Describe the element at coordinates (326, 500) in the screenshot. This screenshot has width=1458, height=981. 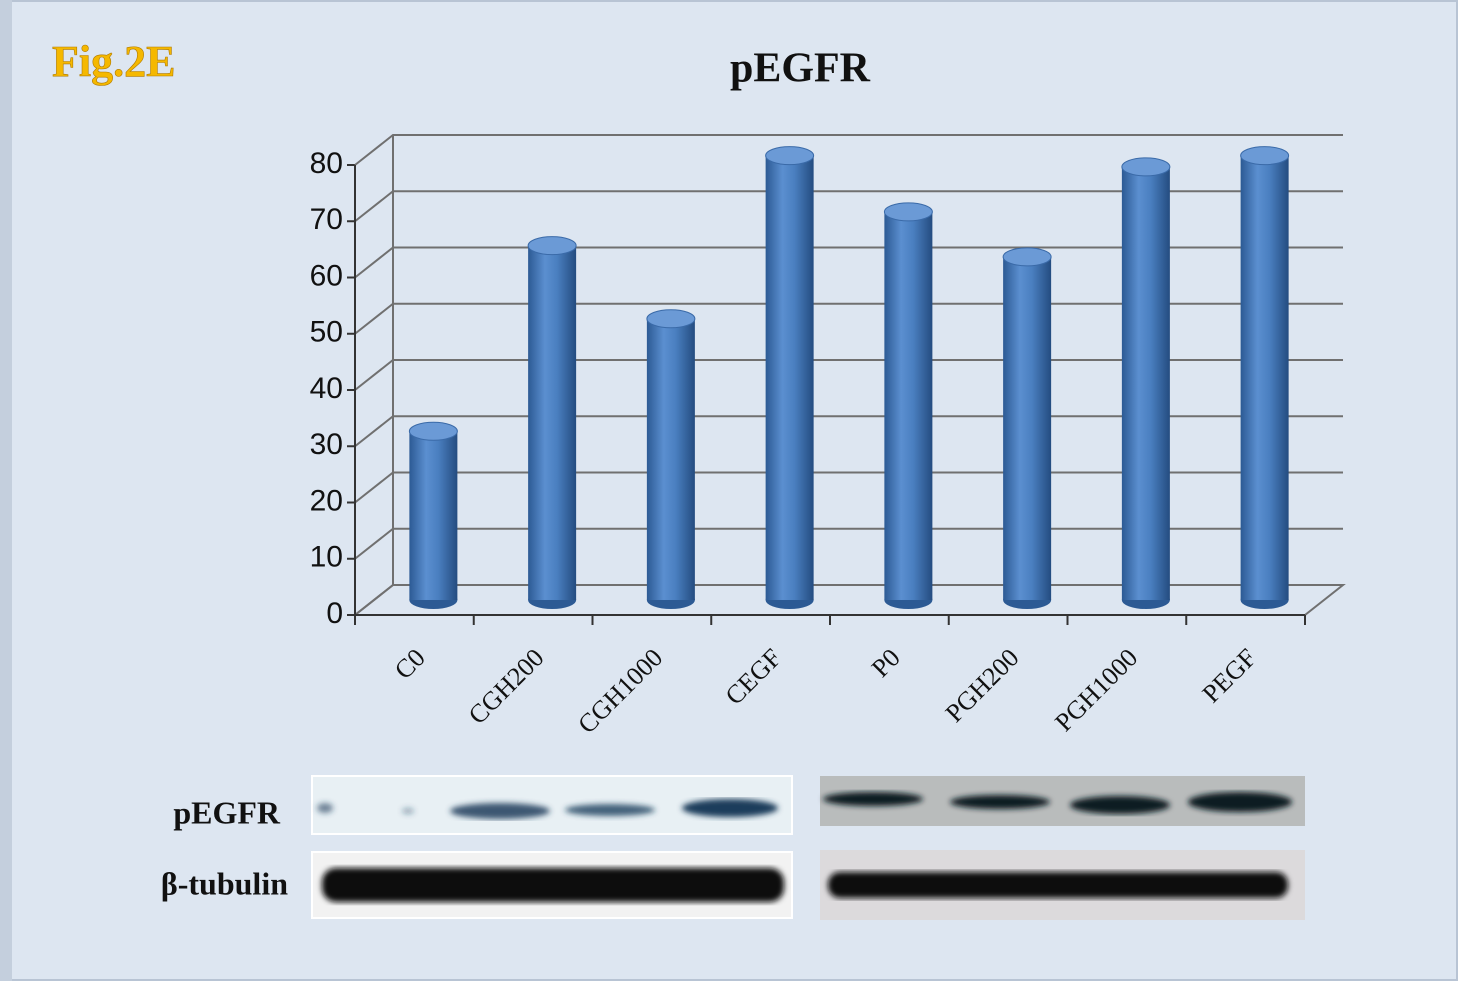
I see `y-tick-label: 20` at that location.